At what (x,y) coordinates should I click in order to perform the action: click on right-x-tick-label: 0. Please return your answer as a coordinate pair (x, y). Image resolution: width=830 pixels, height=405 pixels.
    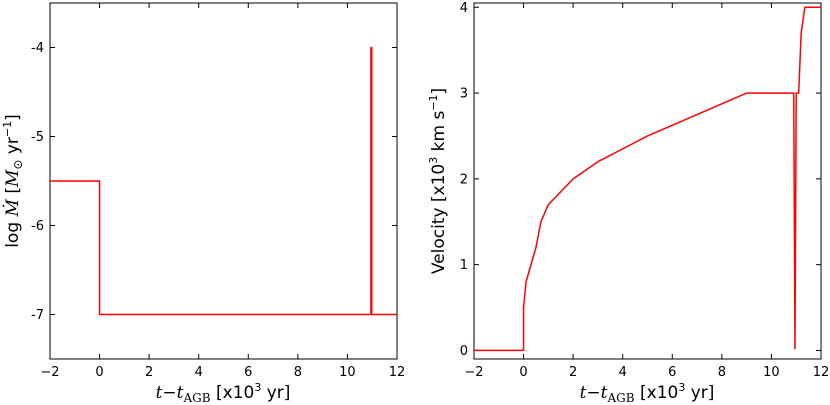
    Looking at the image, I should click on (523, 372).